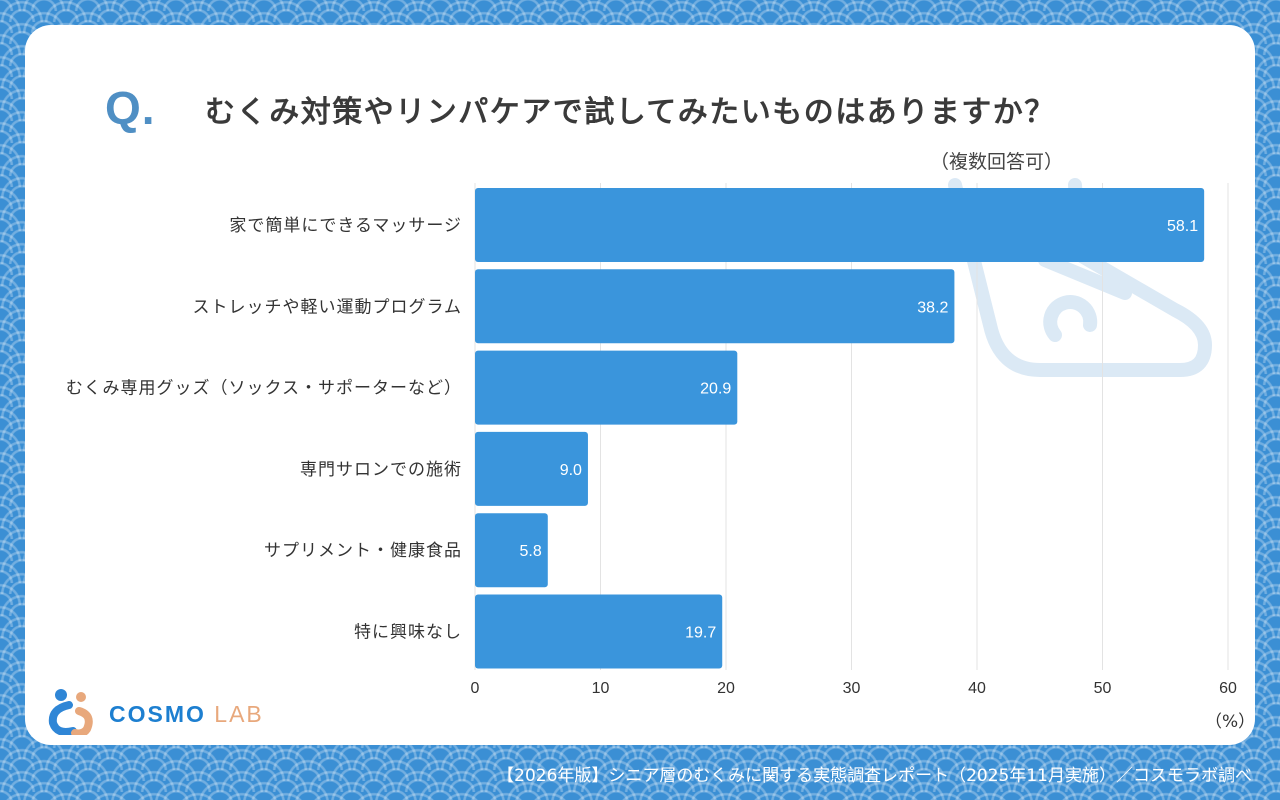 The width and height of the screenshot is (1280, 800). I want to click on value-label: 20.9, so click(715, 389).